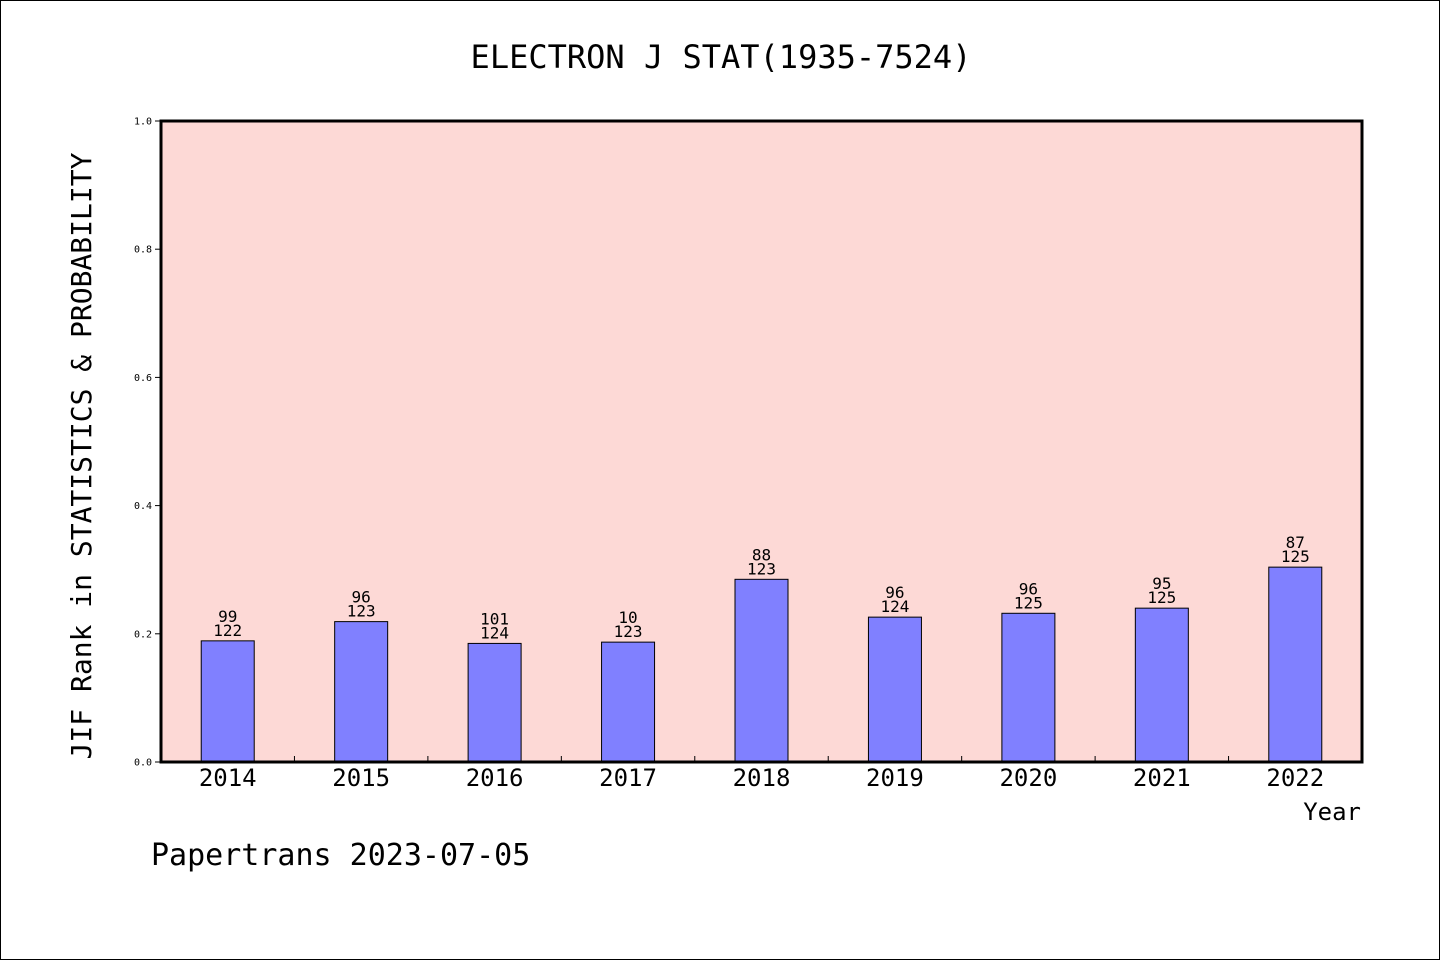 The image size is (1440, 960). What do you see at coordinates (361, 778) in the screenshot?
I see `x-tick-label: 2015` at bounding box center [361, 778].